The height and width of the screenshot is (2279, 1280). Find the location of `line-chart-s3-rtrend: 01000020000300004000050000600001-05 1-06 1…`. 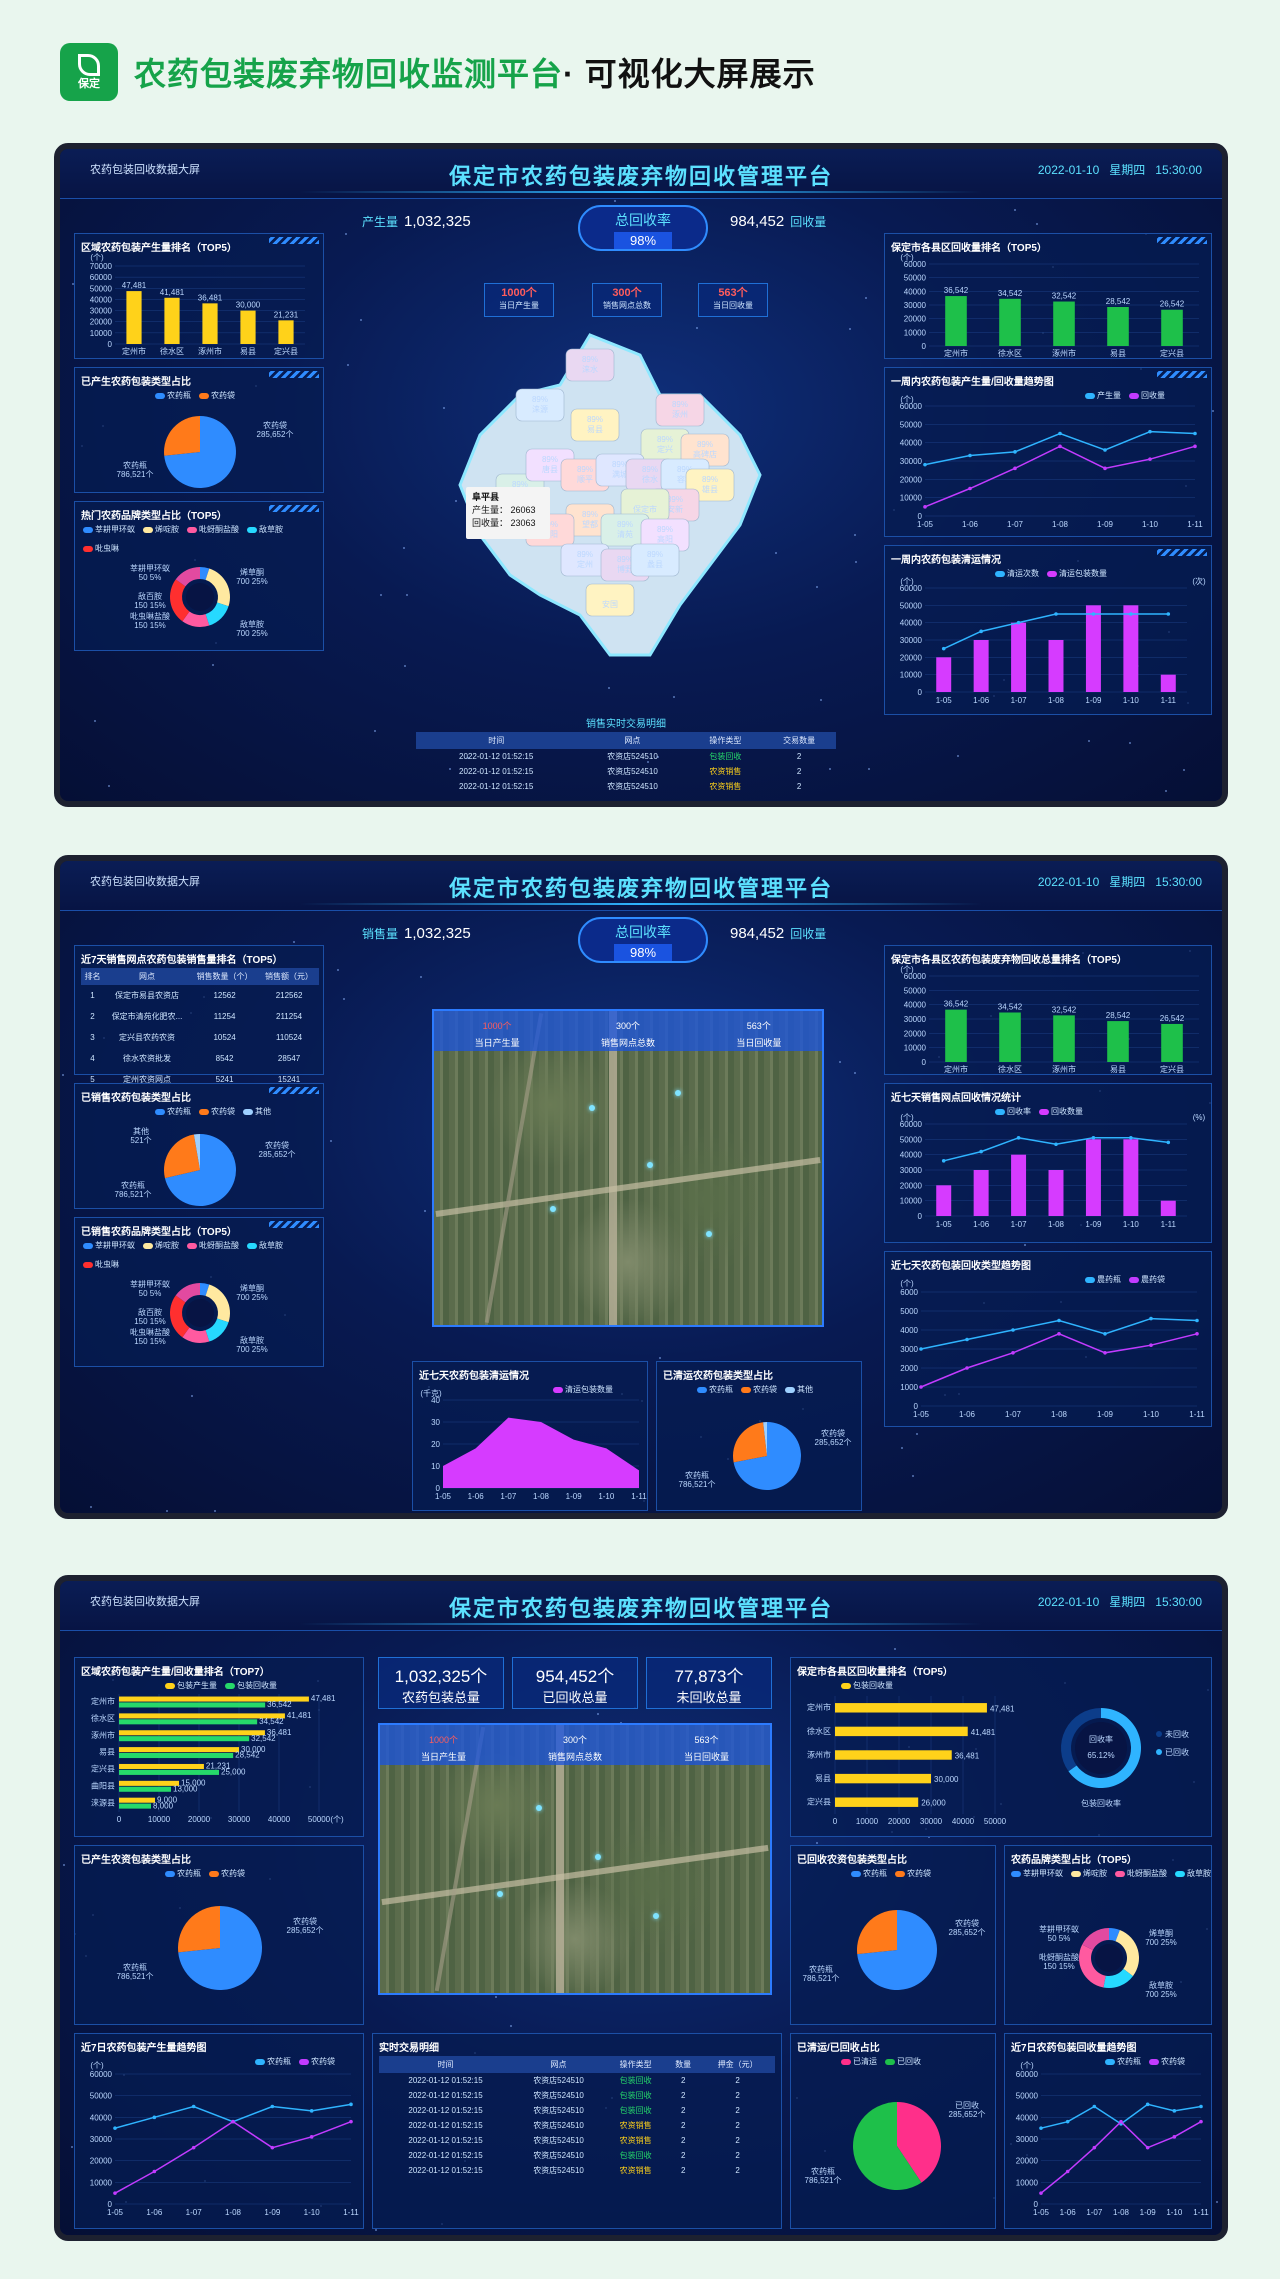

line-chart-s3-rtrend: 01000020000300004000050000600001-05 1-06 1… is located at coordinates (1109, 2132).